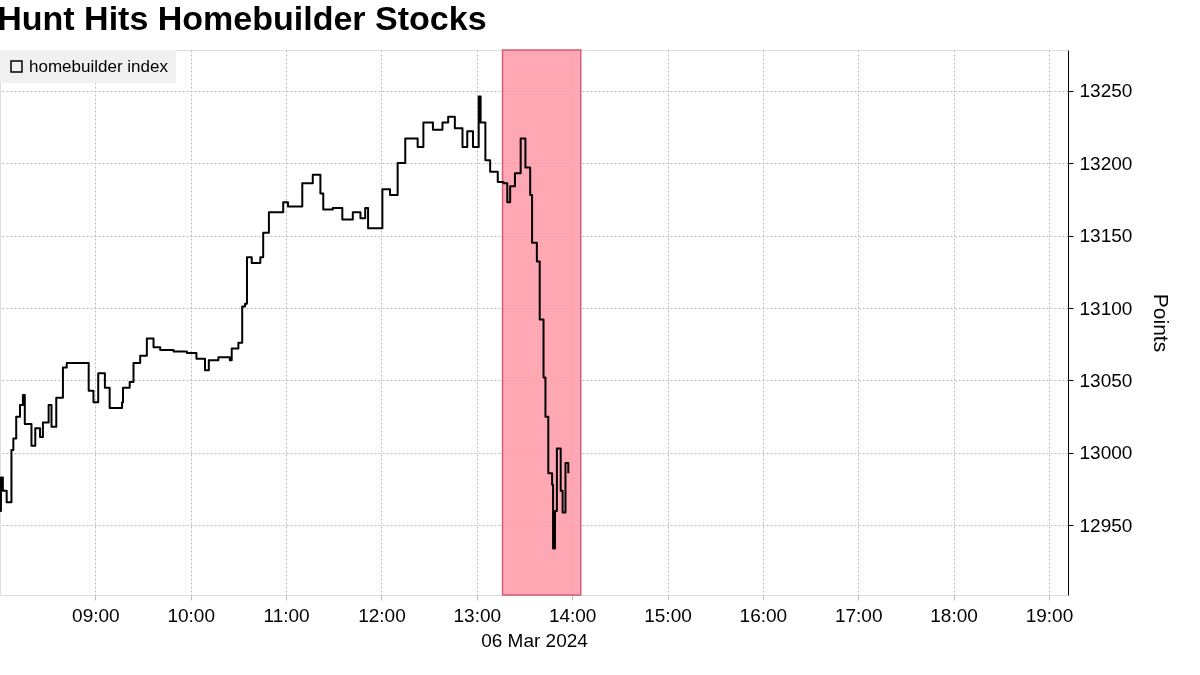 Image resolution: width=1200 pixels, height=675 pixels. What do you see at coordinates (1106, 91) in the screenshot?
I see `y-tick-label: 13250` at bounding box center [1106, 91].